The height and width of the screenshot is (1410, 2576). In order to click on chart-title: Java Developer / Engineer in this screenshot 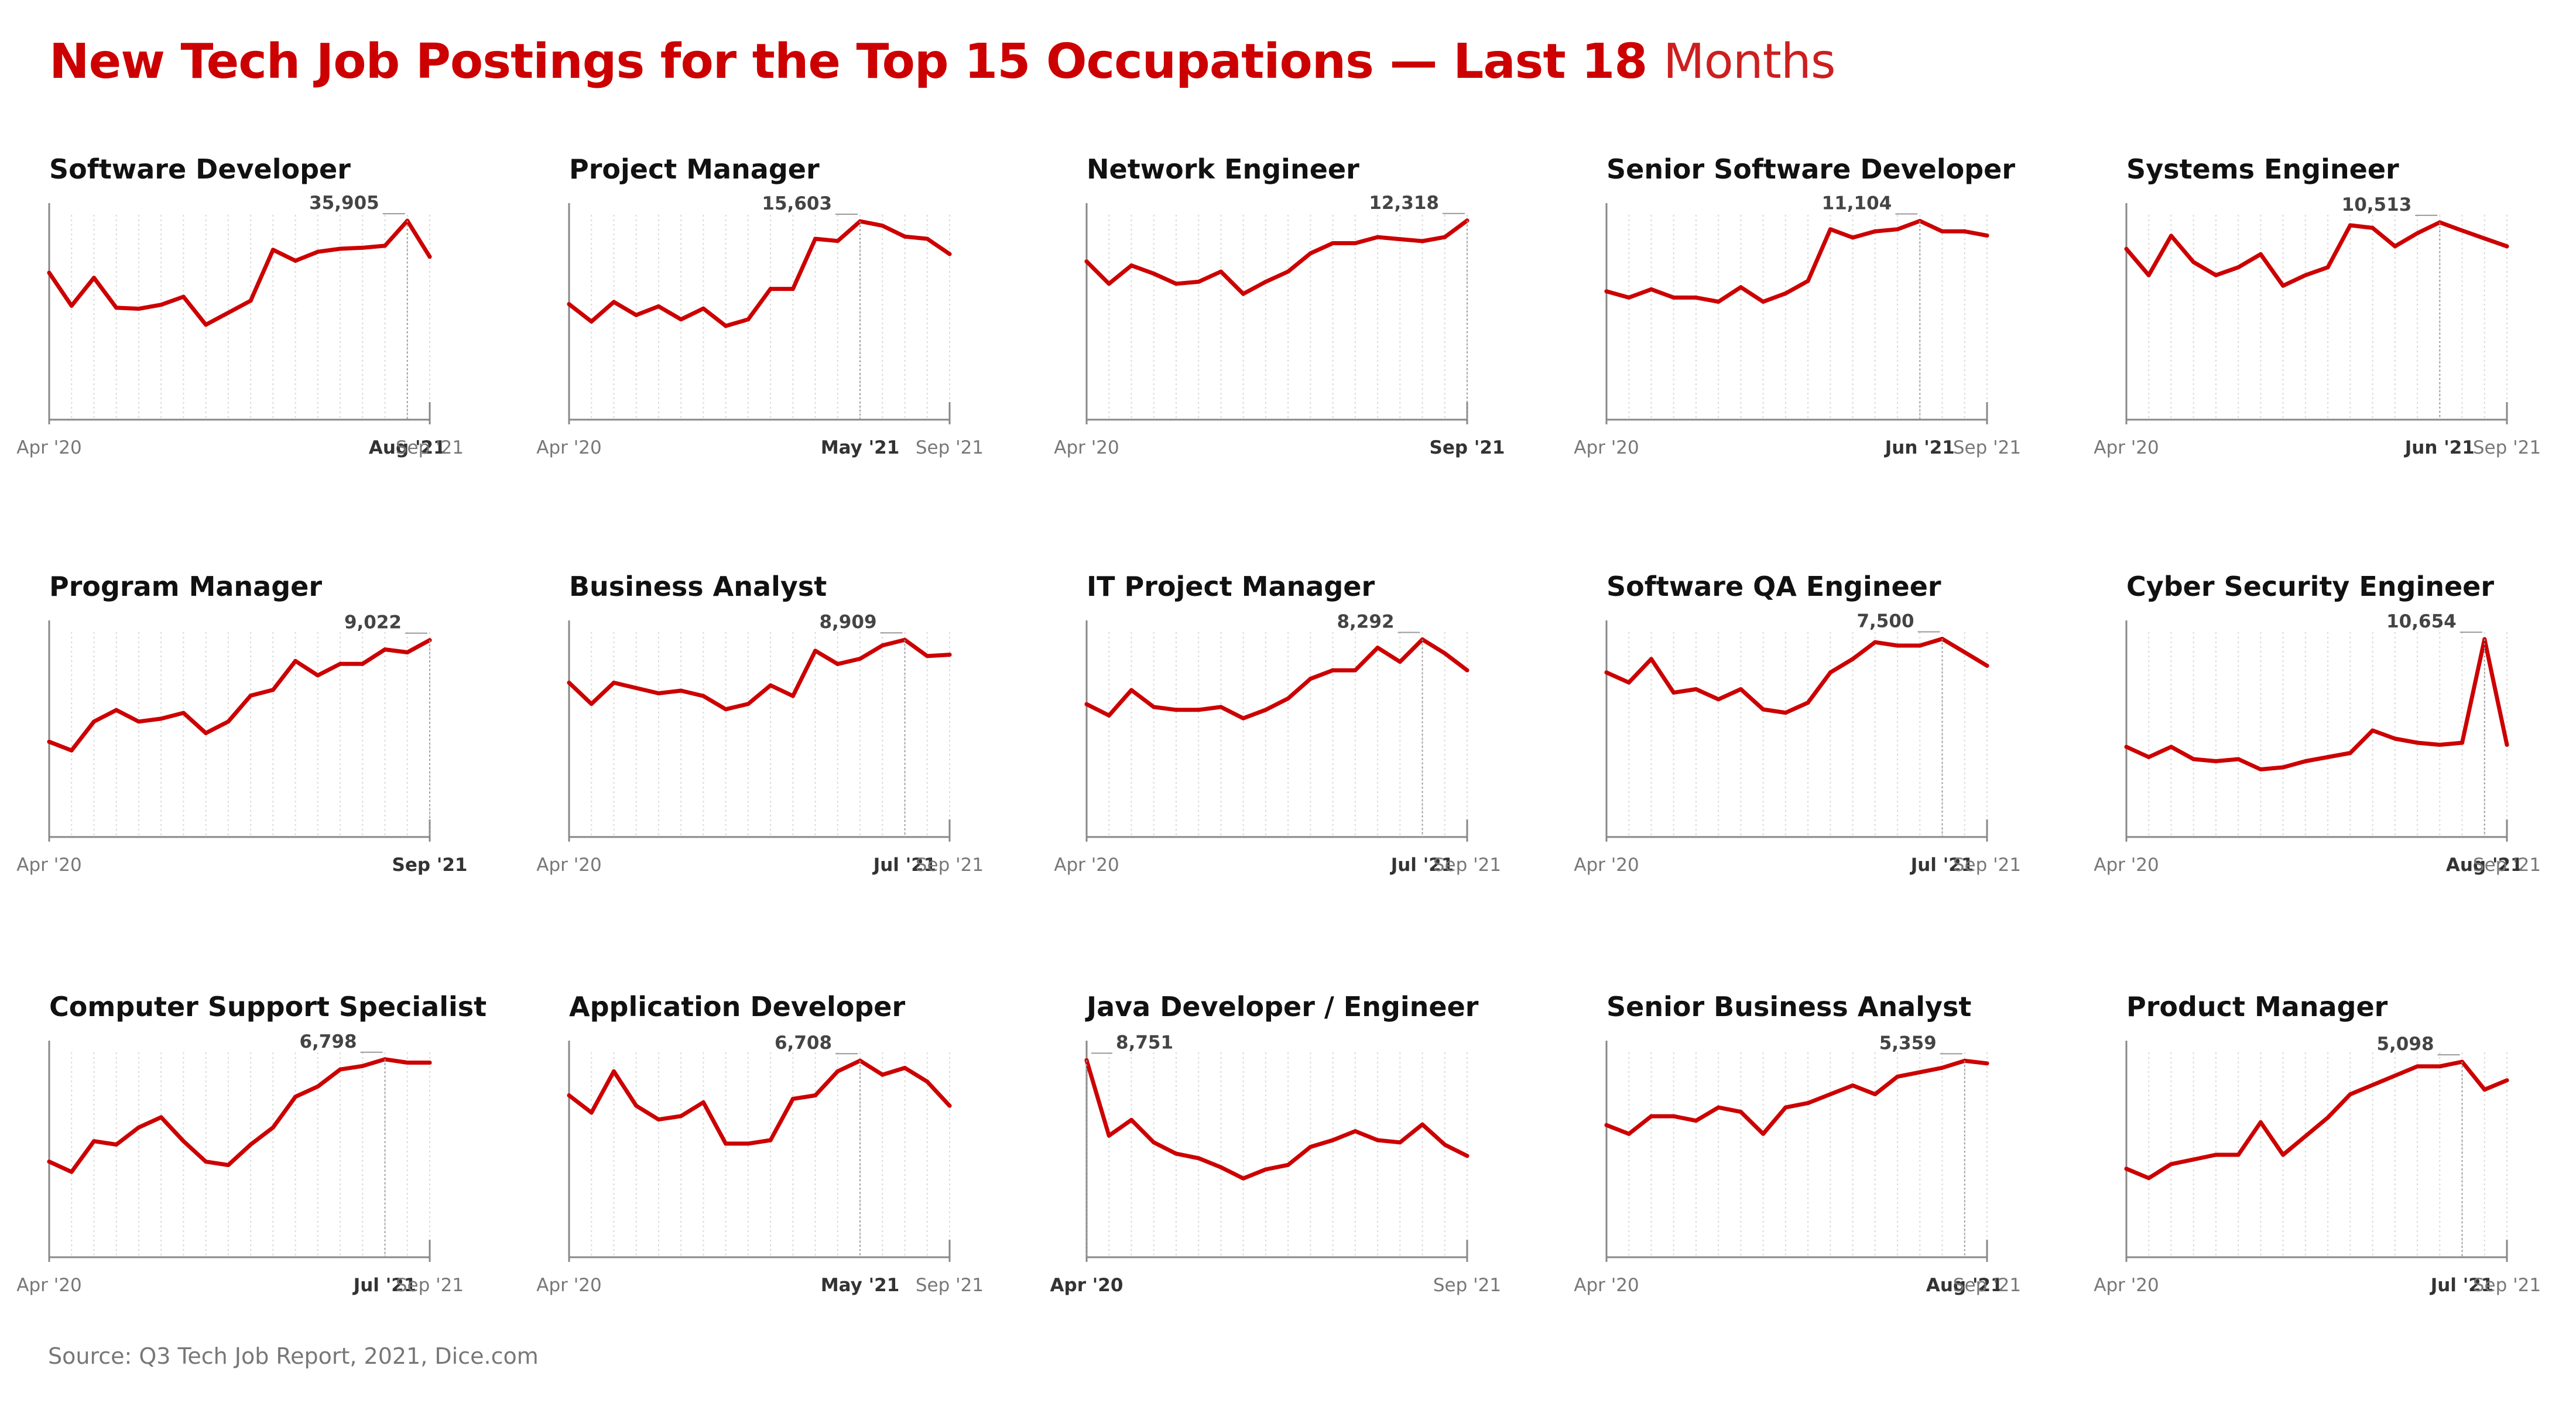, I will do `click(1283, 1007)`.